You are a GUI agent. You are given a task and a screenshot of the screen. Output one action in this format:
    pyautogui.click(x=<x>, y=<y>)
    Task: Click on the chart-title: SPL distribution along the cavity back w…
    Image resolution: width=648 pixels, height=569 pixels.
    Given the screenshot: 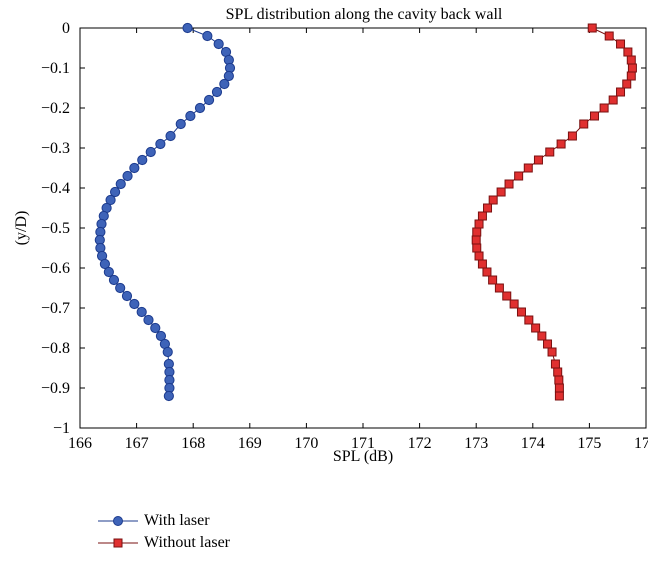 What is the action you would take?
    pyautogui.click(x=364, y=14)
    